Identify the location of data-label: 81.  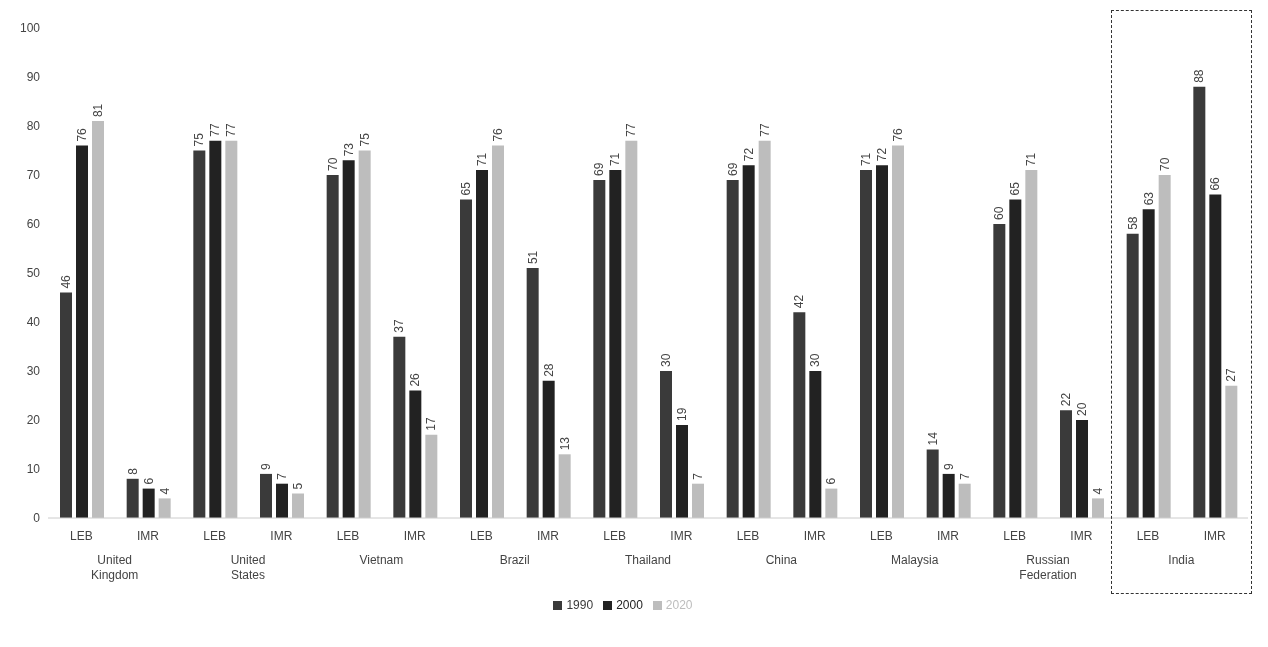
(98, 110).